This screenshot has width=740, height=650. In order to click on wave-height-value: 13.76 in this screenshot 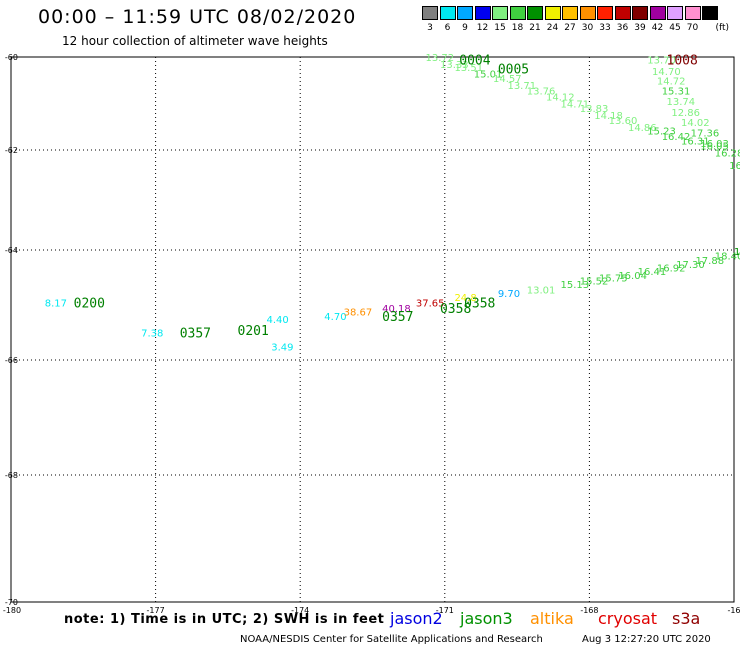, I will do `click(541, 91)`.